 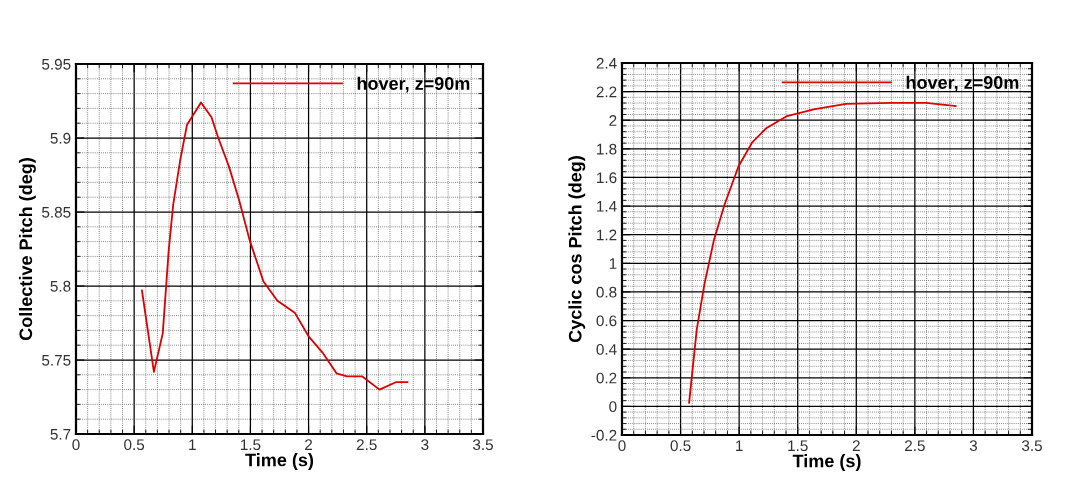 What do you see at coordinates (613, 407) in the screenshot?
I see `y-tick-label: 0` at bounding box center [613, 407].